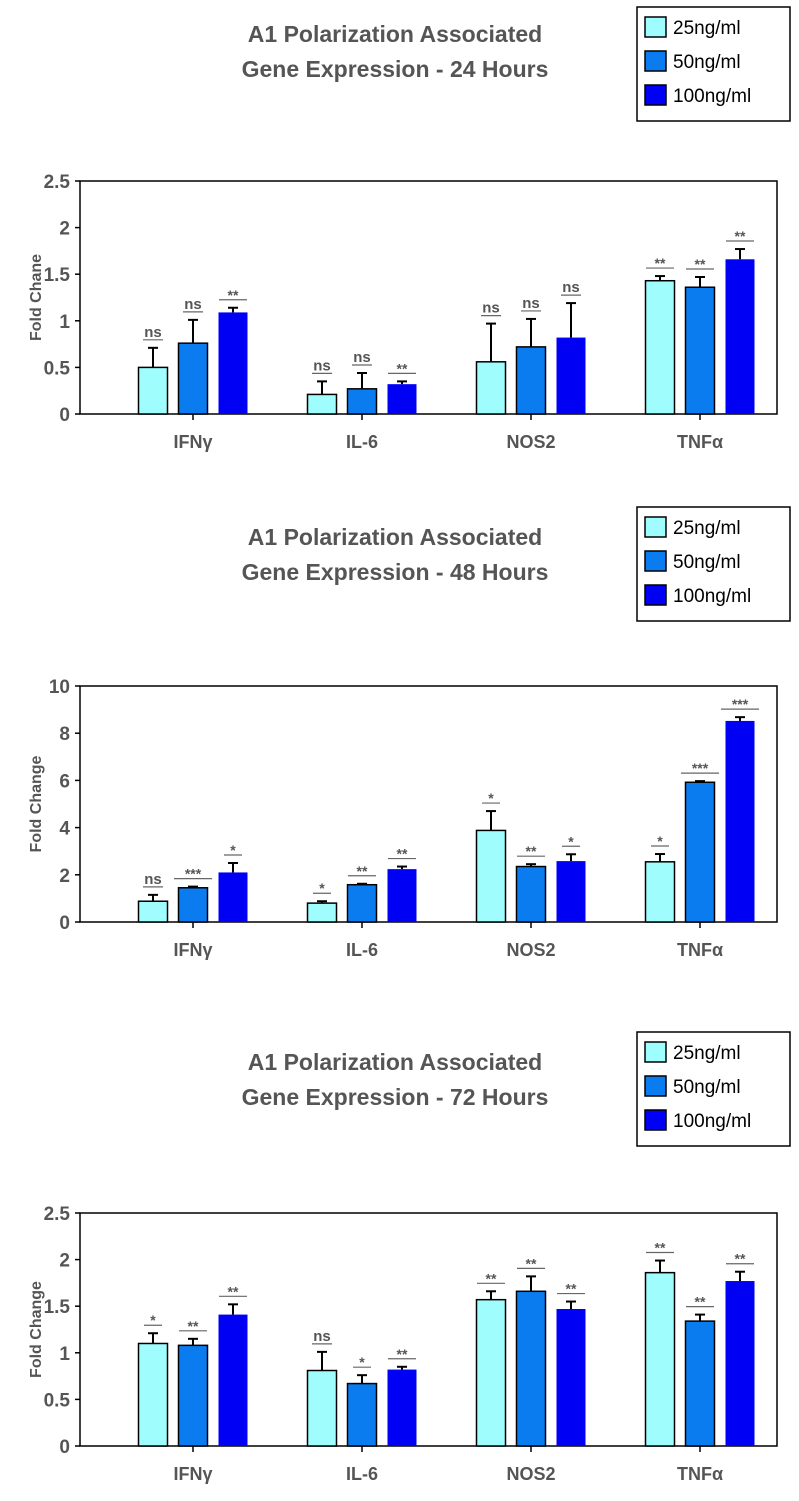 Image resolution: width=799 pixels, height=1501 pixels. I want to click on y-tick-label: 0, so click(64, 923).